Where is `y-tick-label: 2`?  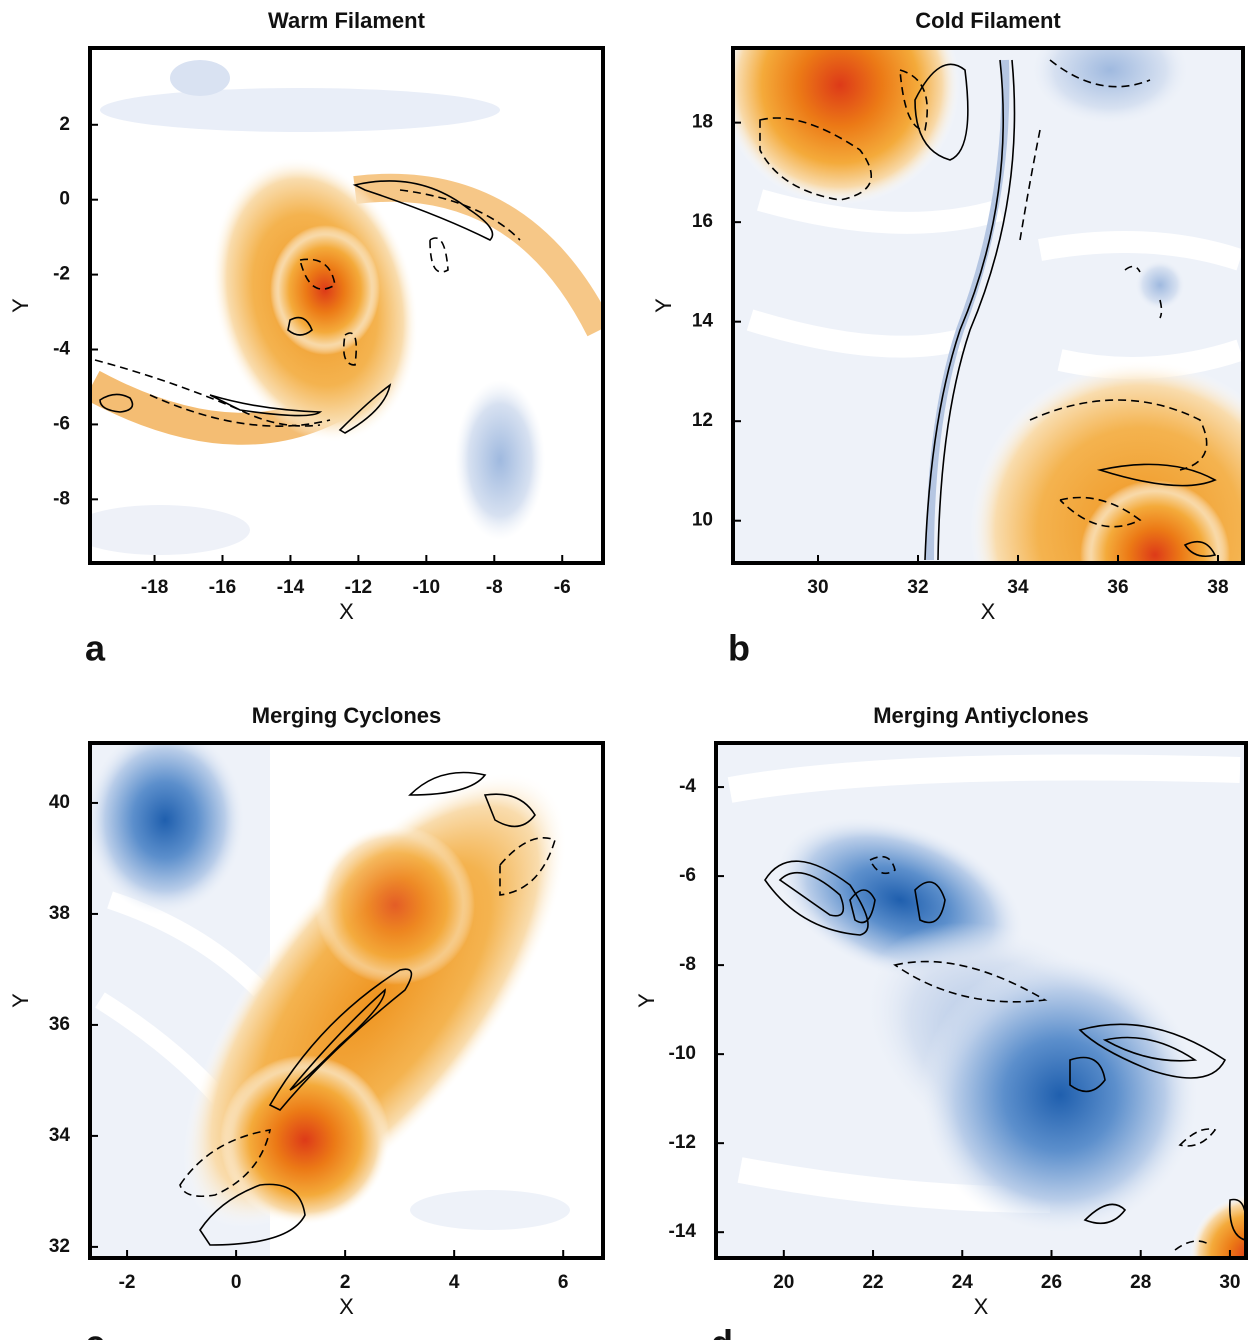 y-tick-label: 2 is located at coordinates (64, 124).